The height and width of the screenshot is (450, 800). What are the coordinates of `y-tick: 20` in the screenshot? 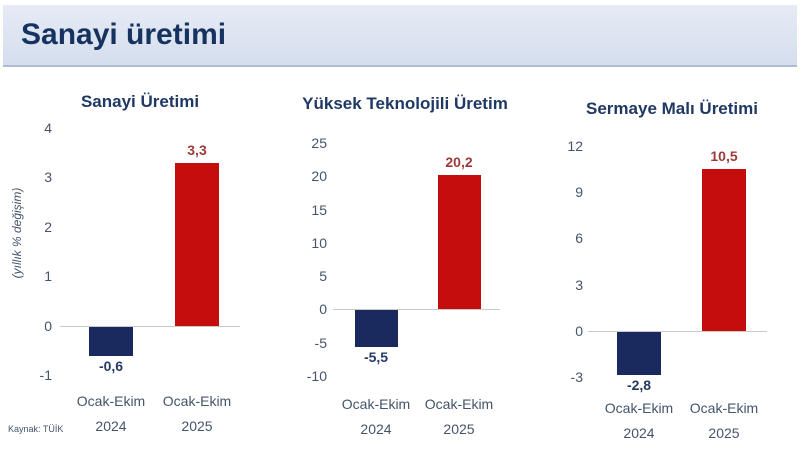 It's located at (319, 176).